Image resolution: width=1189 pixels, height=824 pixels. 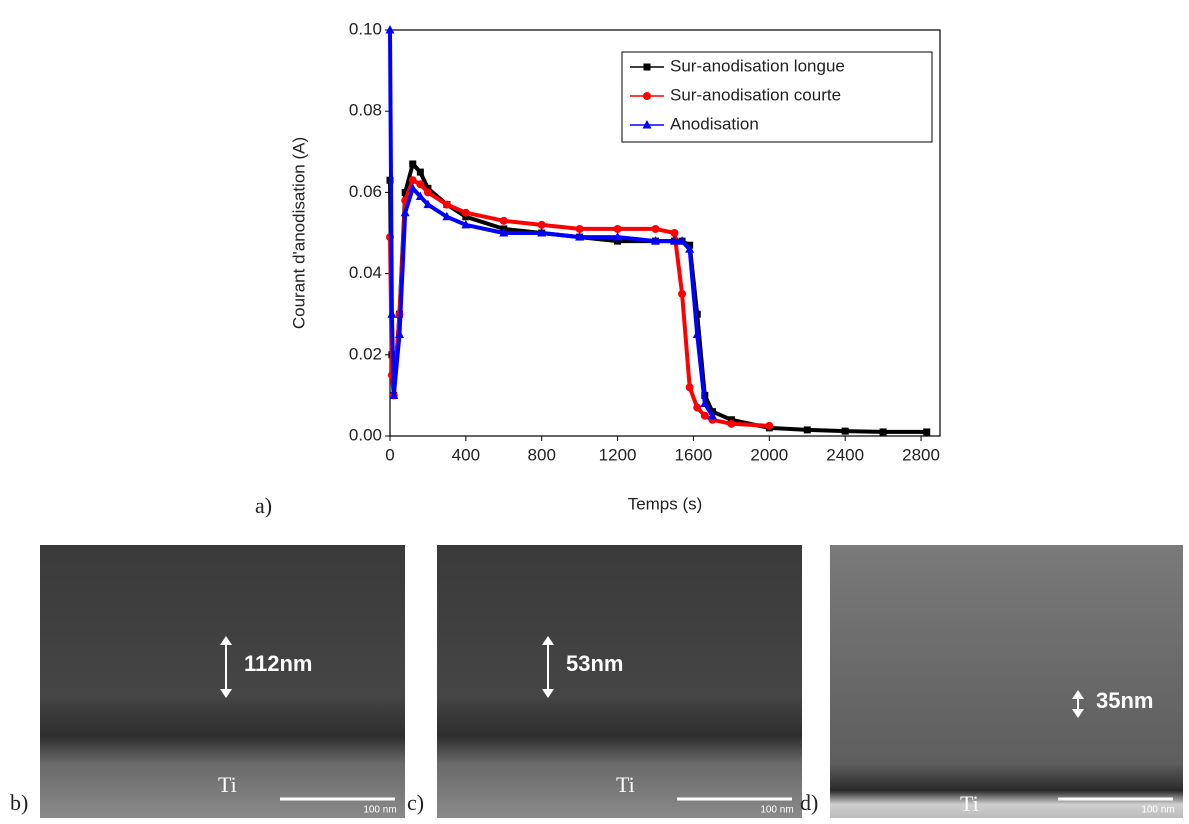 I want to click on x-tick-label: 1600, so click(x=694, y=454).